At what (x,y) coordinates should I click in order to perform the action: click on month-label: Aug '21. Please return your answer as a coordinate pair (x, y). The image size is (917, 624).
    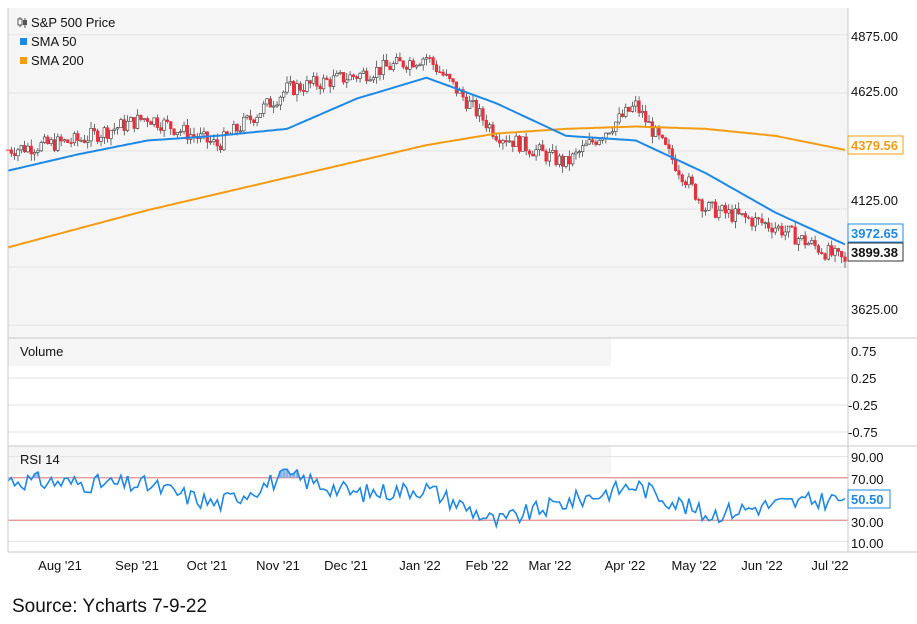
    Looking at the image, I should click on (60, 565).